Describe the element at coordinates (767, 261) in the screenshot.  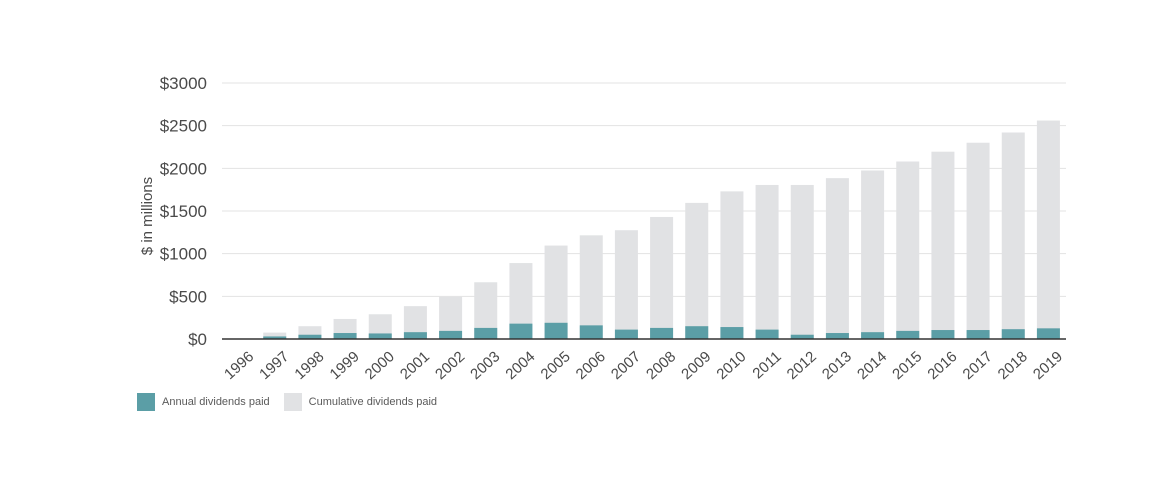
I see `cumulative-bar-2011` at that location.